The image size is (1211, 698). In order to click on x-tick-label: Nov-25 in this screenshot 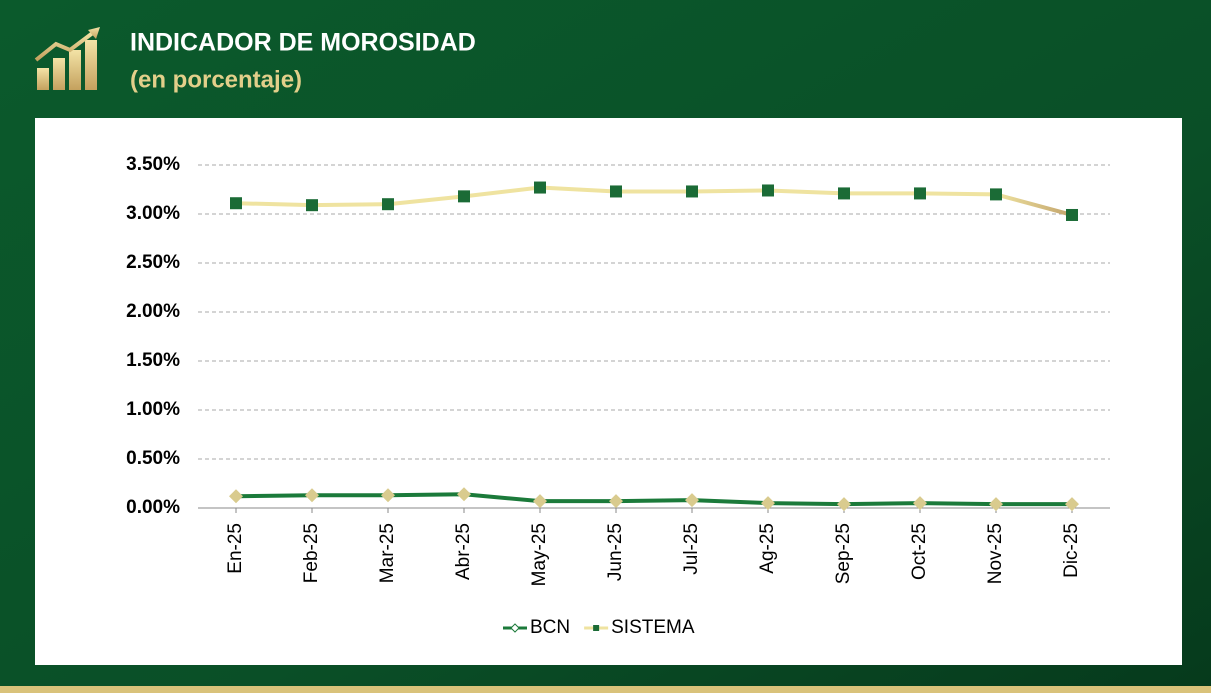, I will do `click(995, 553)`.